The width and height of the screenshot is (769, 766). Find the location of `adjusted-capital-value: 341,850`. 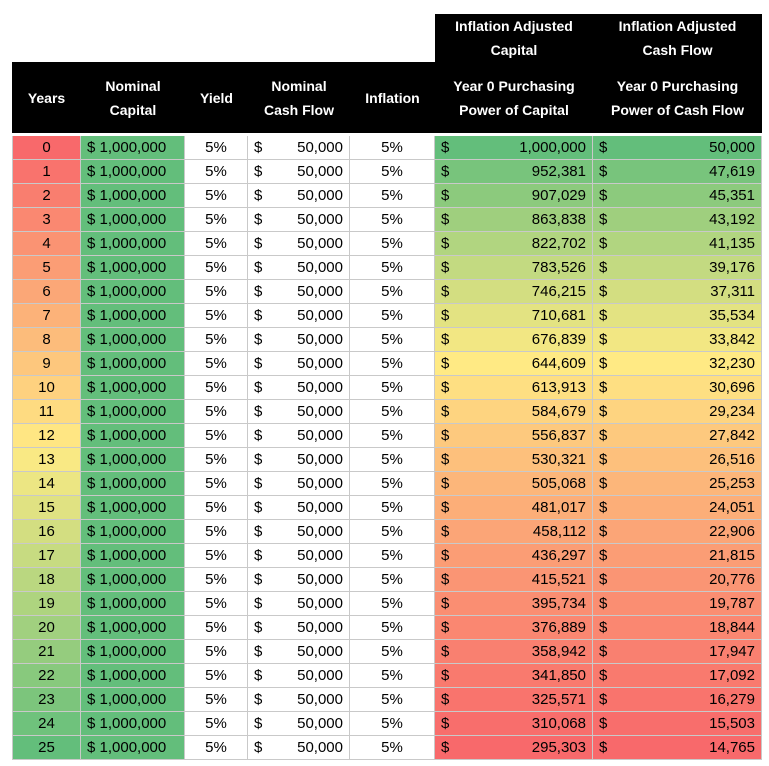

adjusted-capital-value: 341,850 is located at coordinates (558, 675).